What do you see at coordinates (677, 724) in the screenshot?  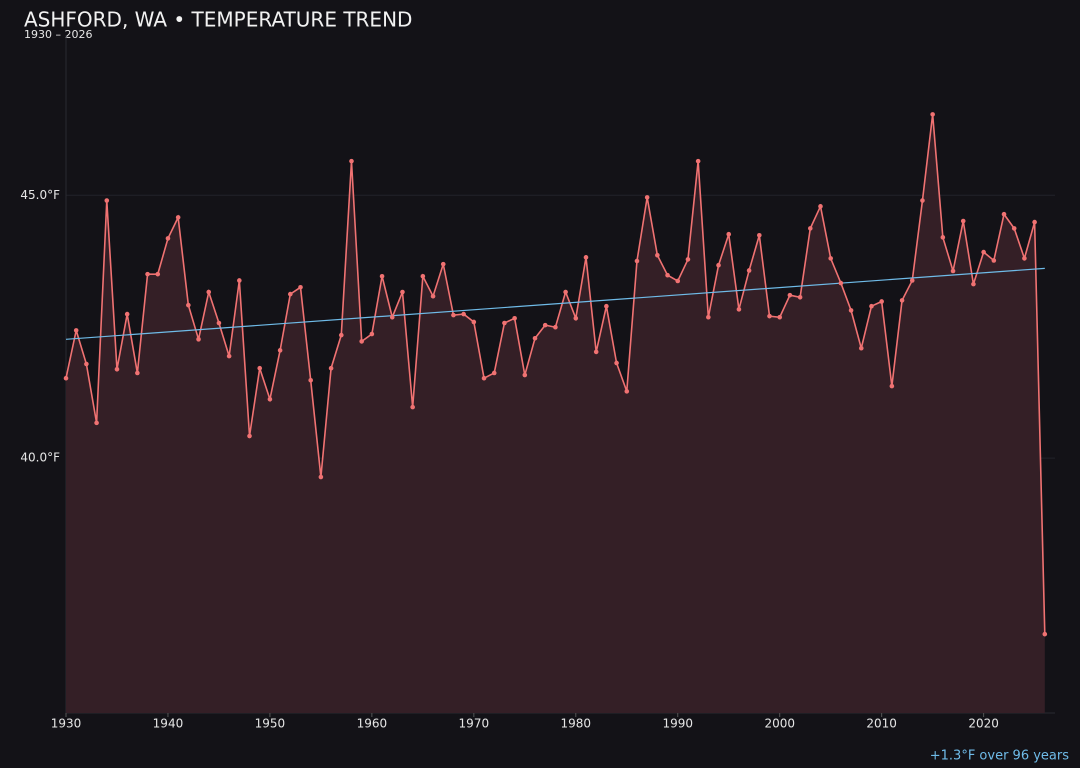 I see `x-tick-label: 1990` at bounding box center [677, 724].